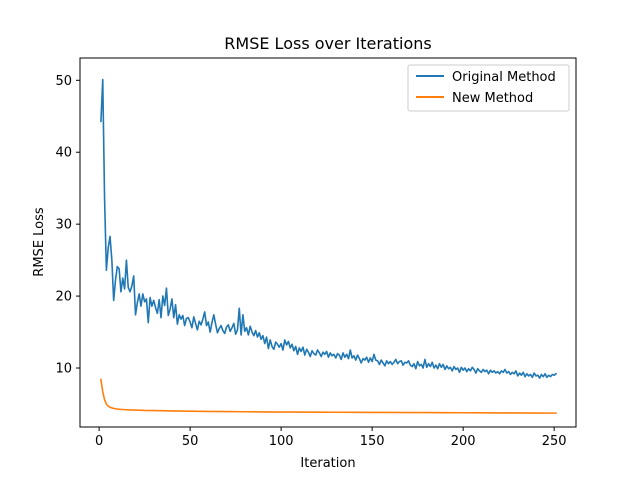 The image size is (640, 480). Describe the element at coordinates (63, 81) in the screenshot. I see `y-tick-label: 50` at that location.